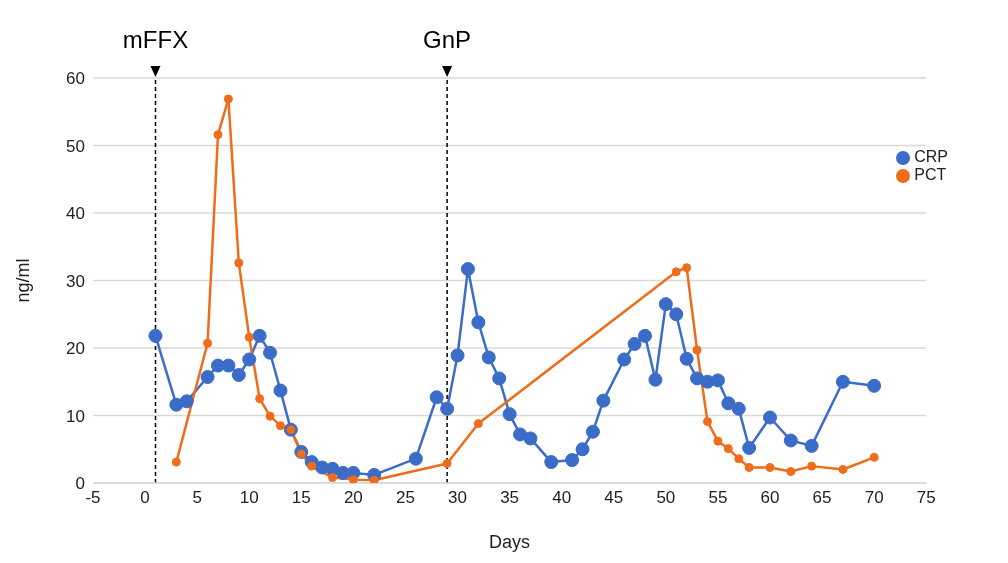 This screenshot has width=1008, height=563. Describe the element at coordinates (930, 174) in the screenshot. I see `legend-label: PCT` at that location.